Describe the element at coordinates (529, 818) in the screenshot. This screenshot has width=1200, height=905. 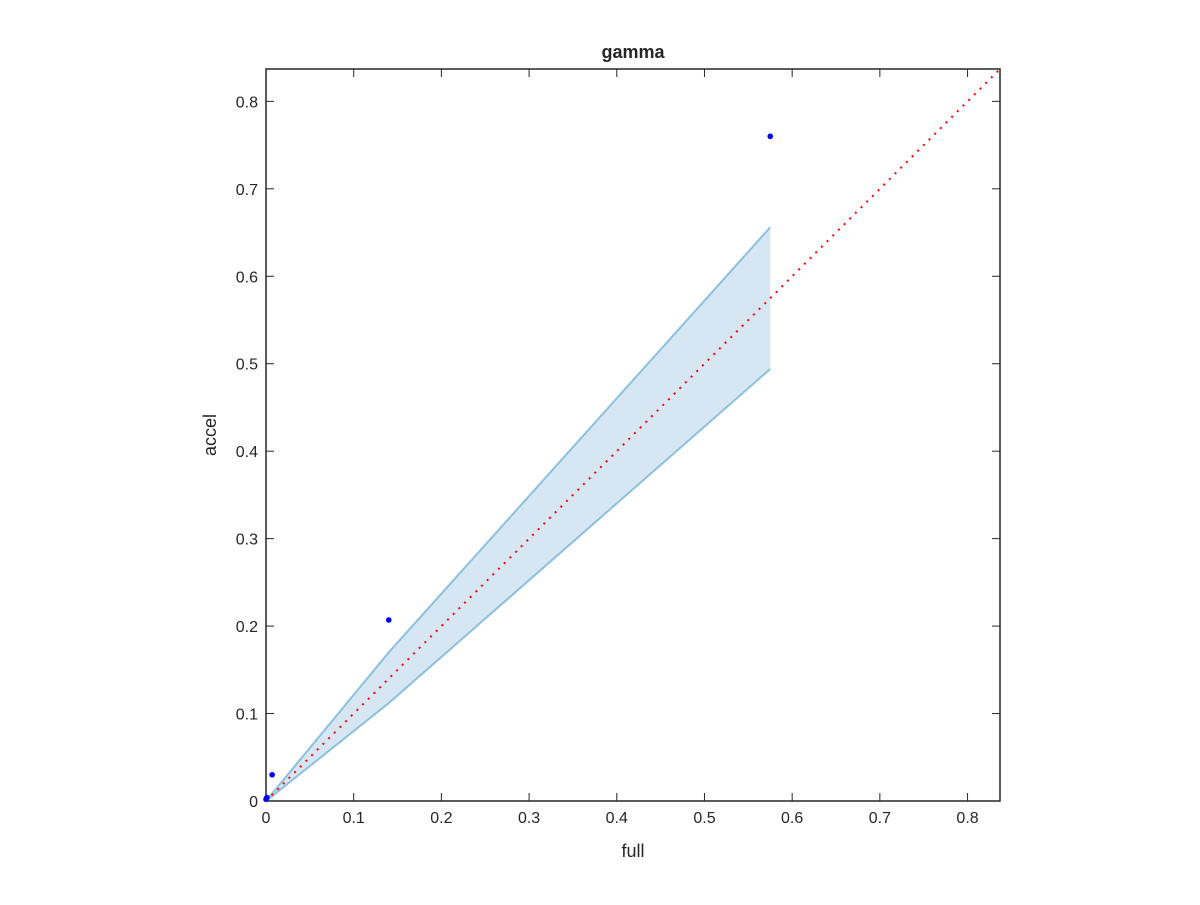
I see `x-tick-label: 0.3` at that location.